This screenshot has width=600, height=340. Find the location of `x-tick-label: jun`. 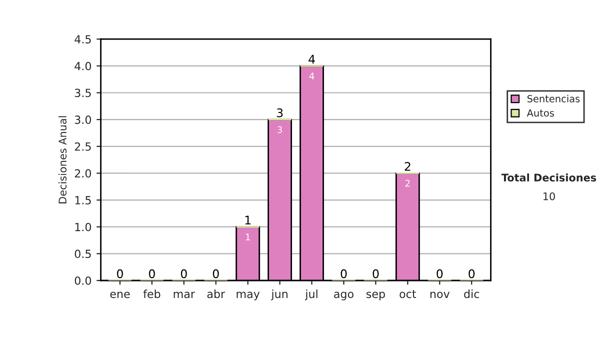

x-tick-label: jun is located at coordinates (279, 295).